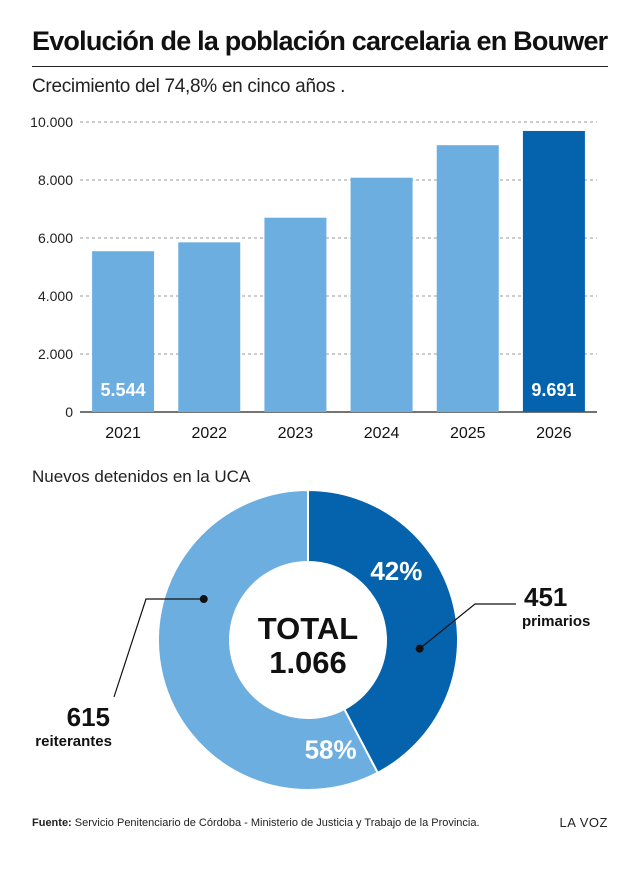 The image size is (632, 873). Describe the element at coordinates (189, 86) in the screenshot. I see `chart-subtitle: Crecimiento del 74,8% en cinco años .` at that location.